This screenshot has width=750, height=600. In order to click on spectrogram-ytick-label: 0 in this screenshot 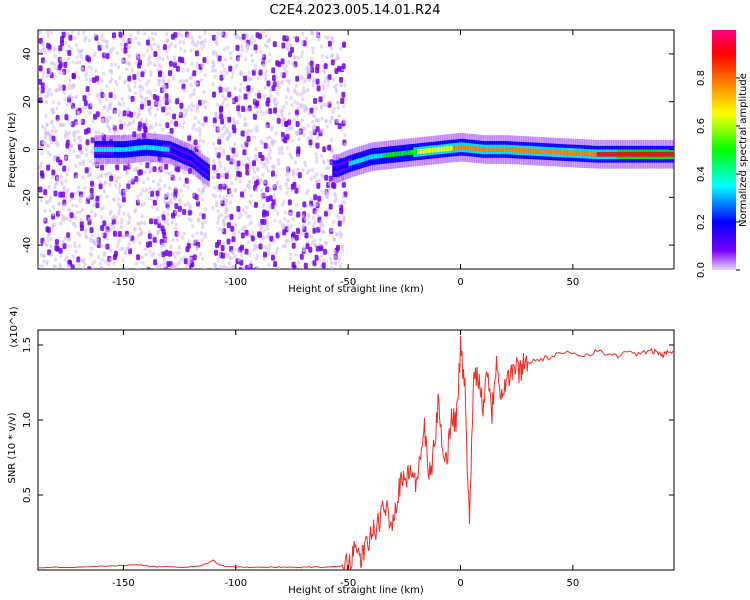, I will do `click(27, 149)`.